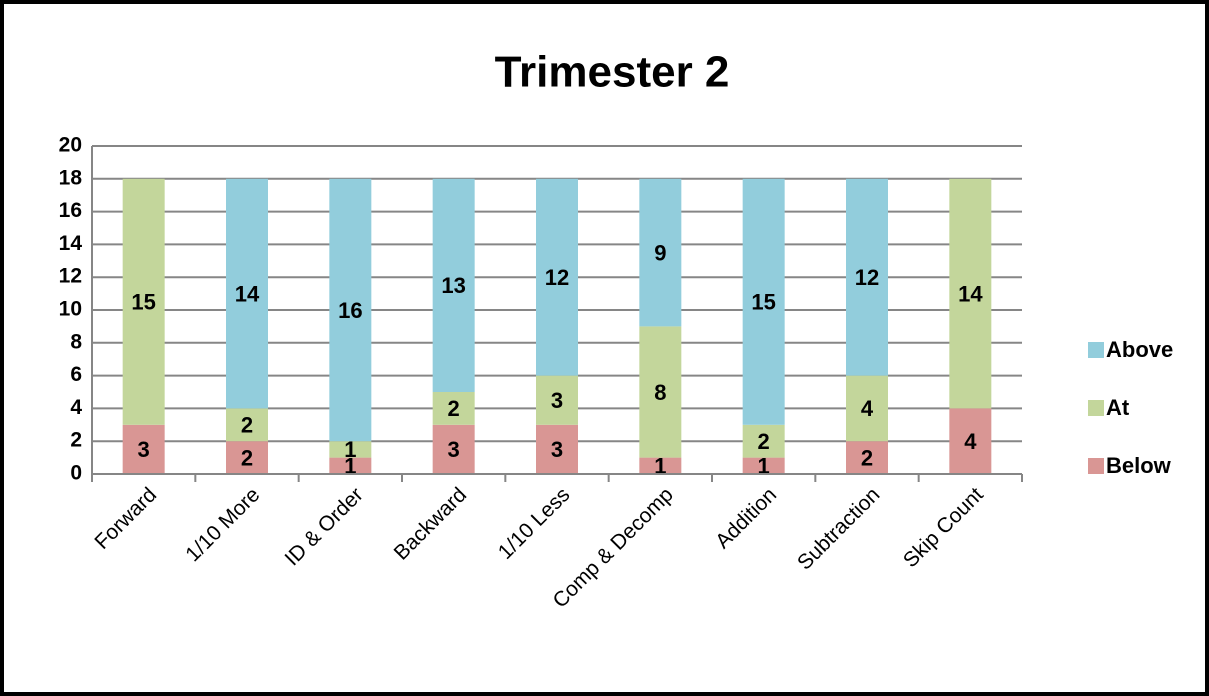 The height and width of the screenshot is (696, 1209). I want to click on data-label: 9, so click(660, 252).